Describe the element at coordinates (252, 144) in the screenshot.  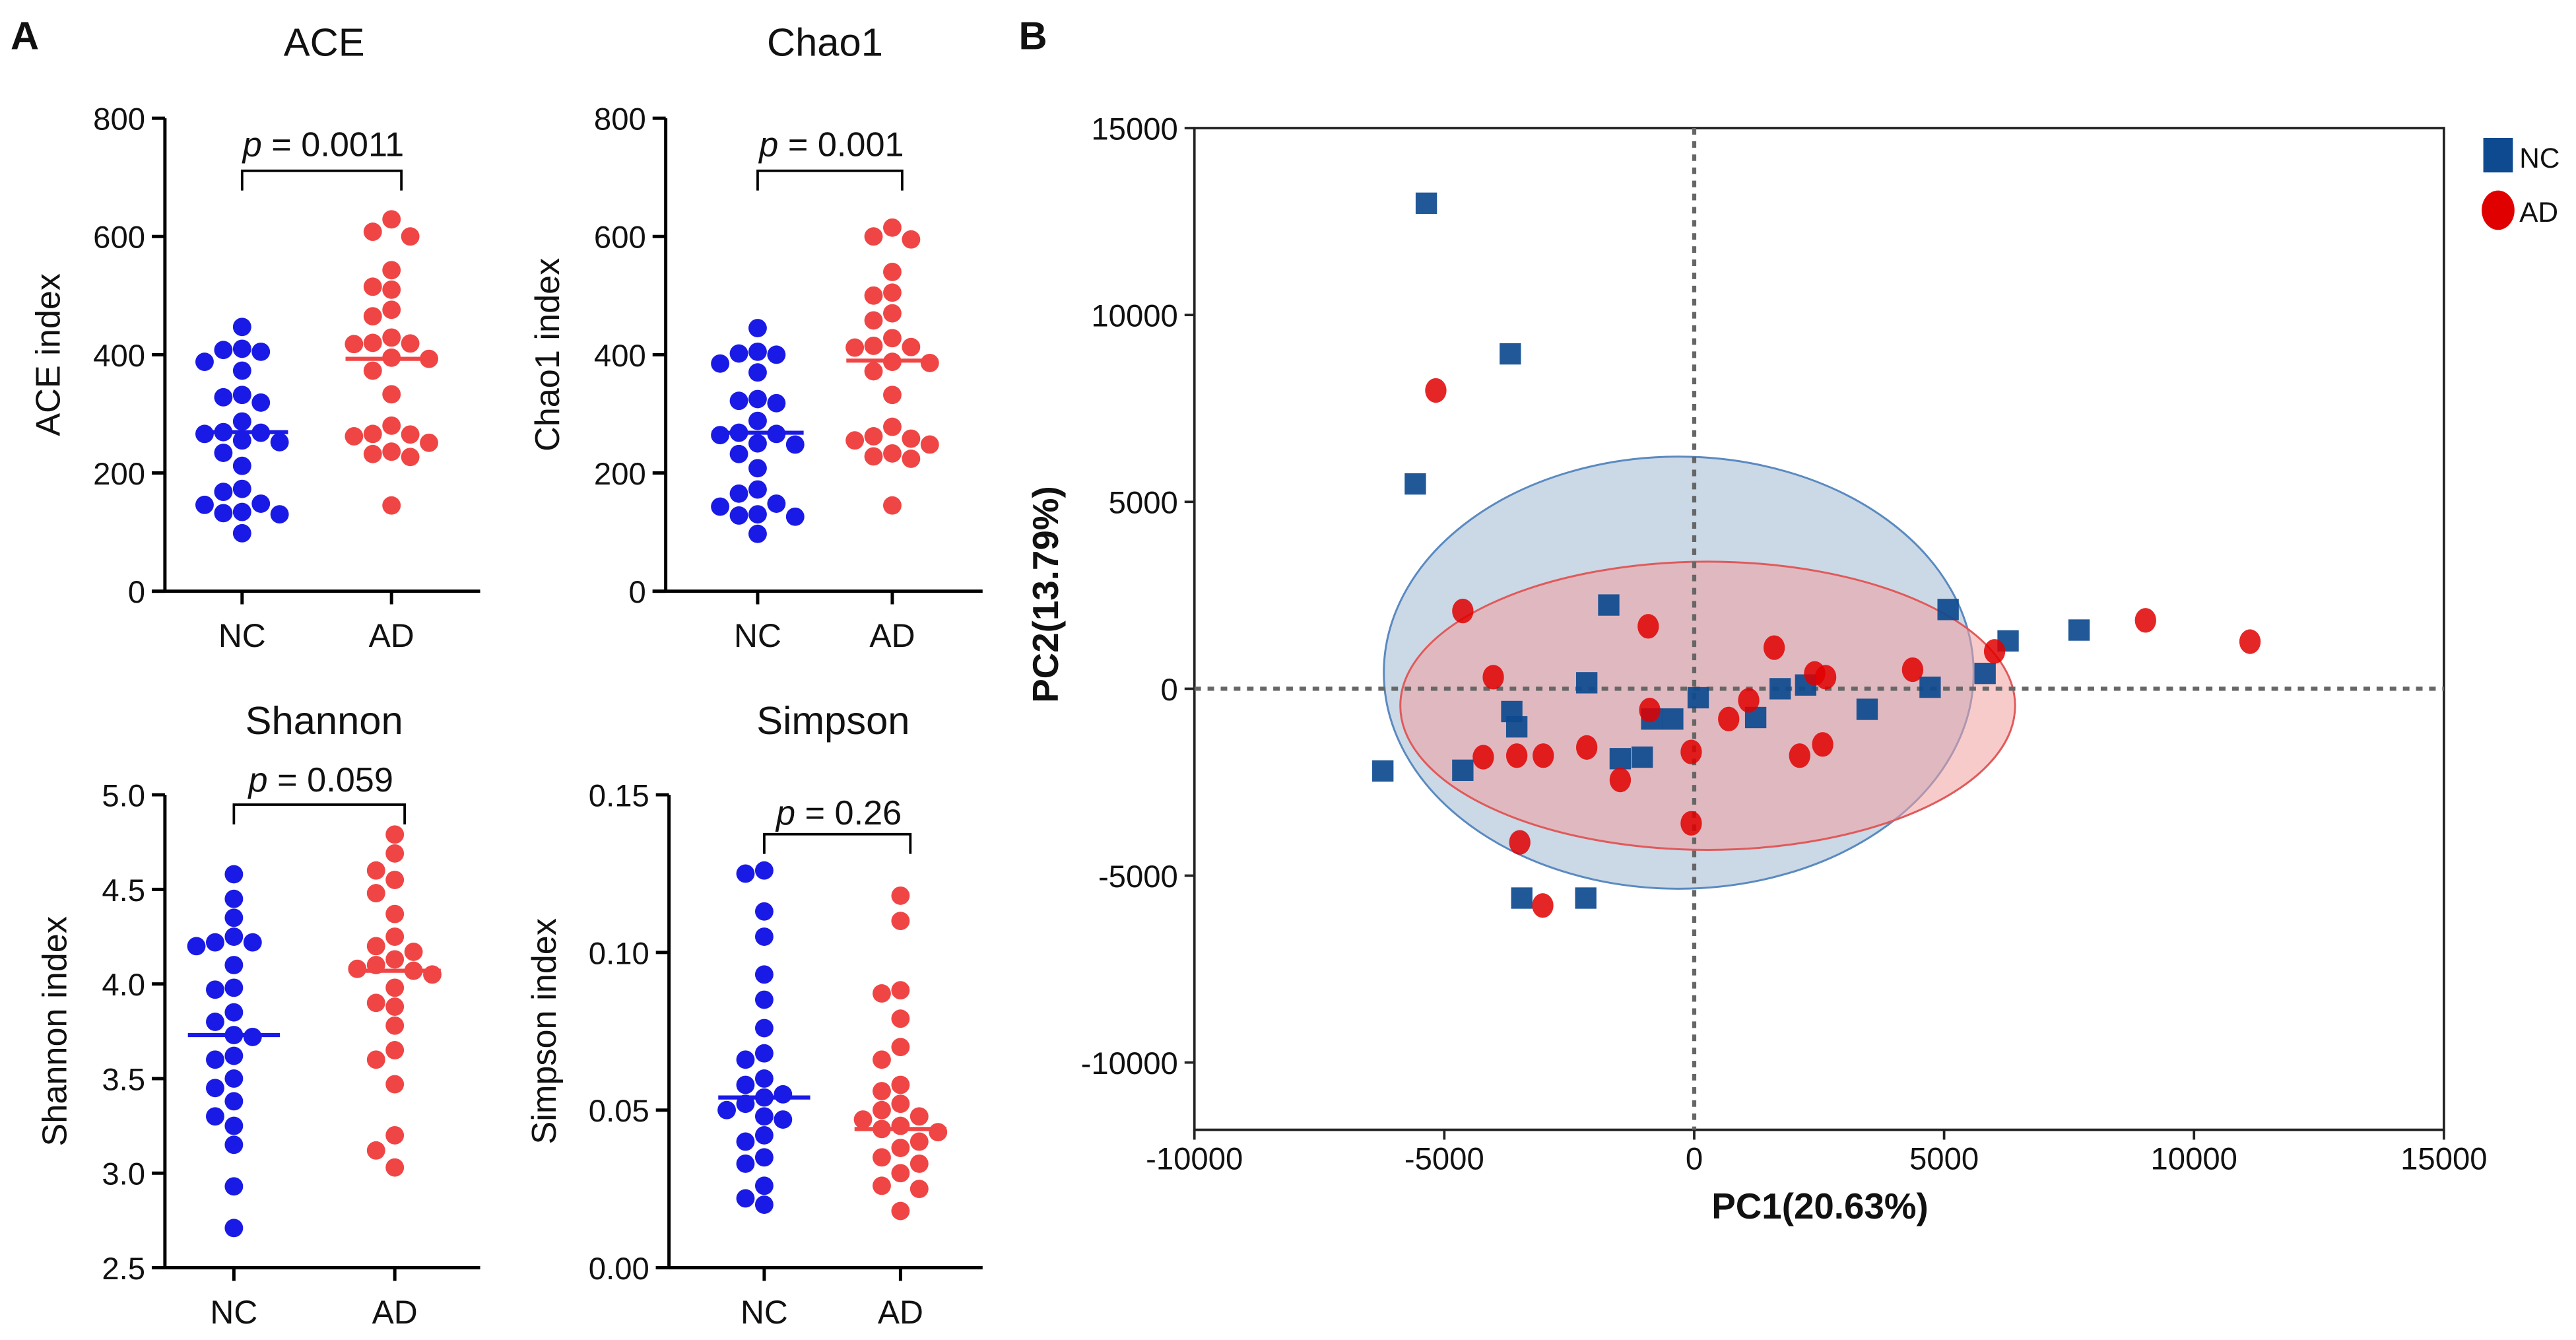
I see `p-symbol: p` at that location.